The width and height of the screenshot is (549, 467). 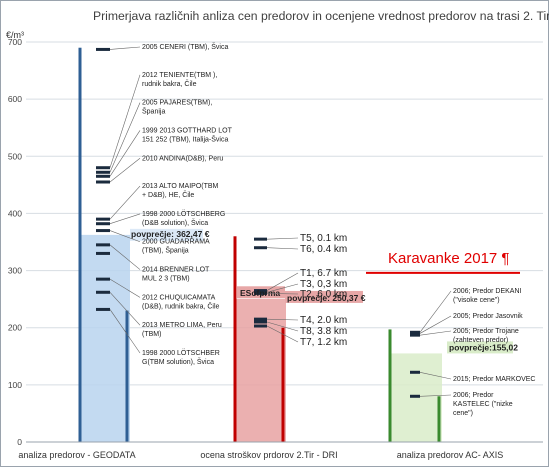 I want to click on tunnel-label: MUL 2 3 (TBM), so click(x=166, y=279).